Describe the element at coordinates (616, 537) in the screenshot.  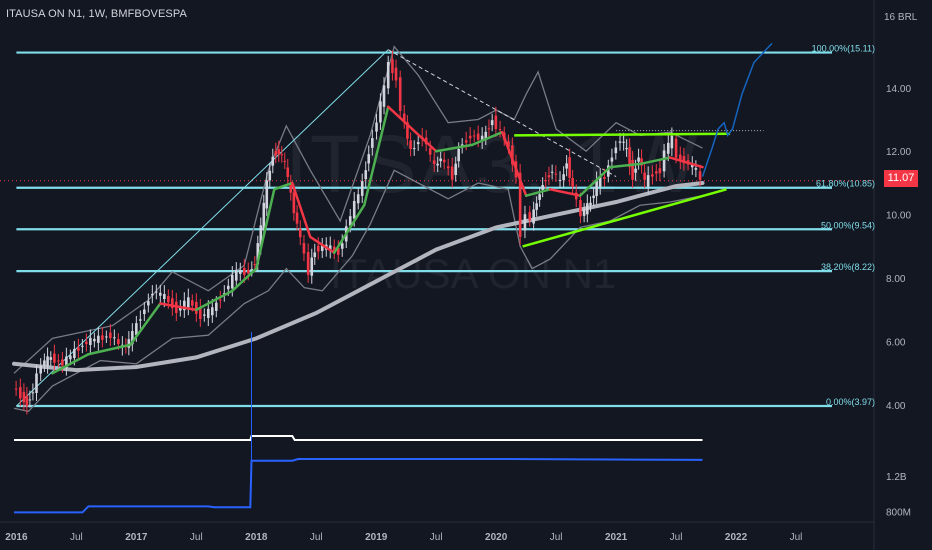
I see `time-tick-label: 2021` at that location.